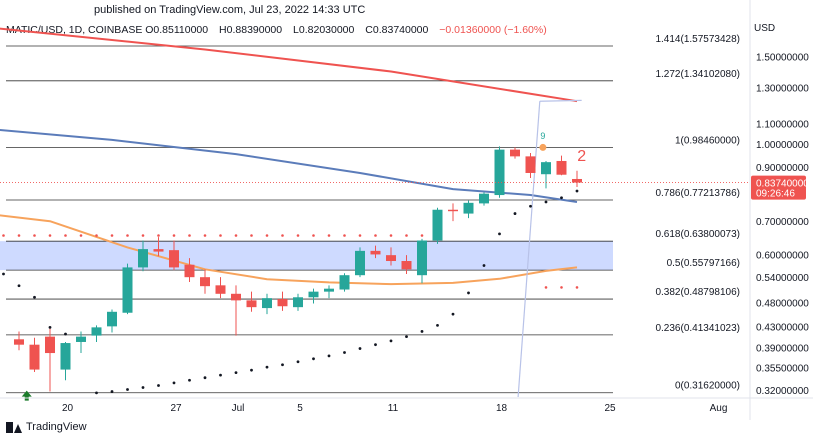  I want to click on x-tick-label: 27, so click(176, 408).